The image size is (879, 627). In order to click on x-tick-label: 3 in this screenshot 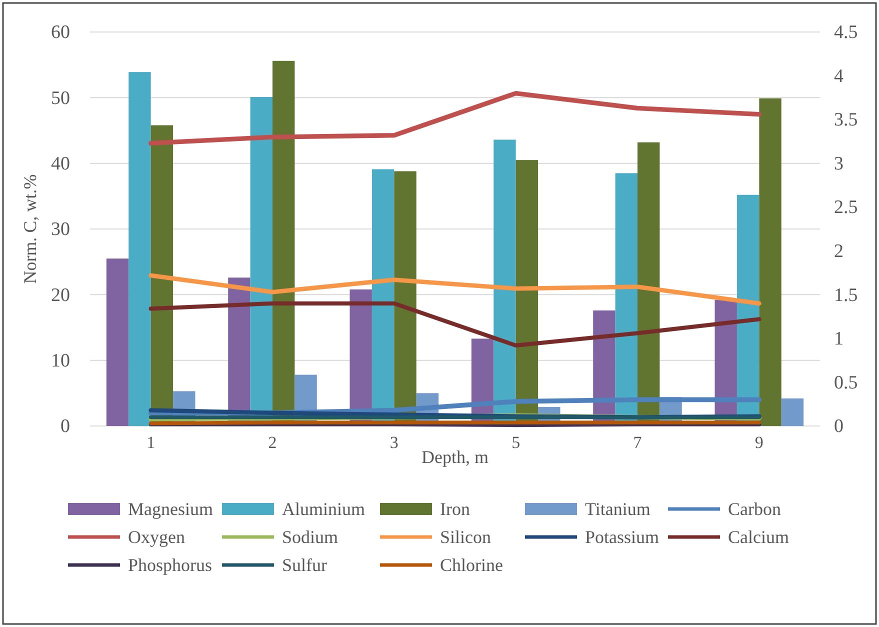, I will do `click(394, 442)`.